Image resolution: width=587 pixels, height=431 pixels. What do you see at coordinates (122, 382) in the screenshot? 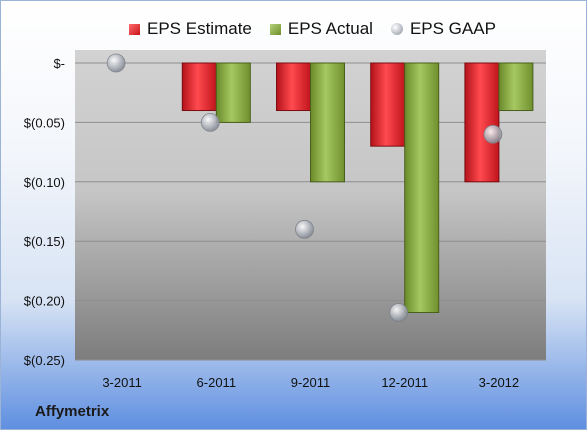
I see `x-tick-label: 3-2011` at bounding box center [122, 382].